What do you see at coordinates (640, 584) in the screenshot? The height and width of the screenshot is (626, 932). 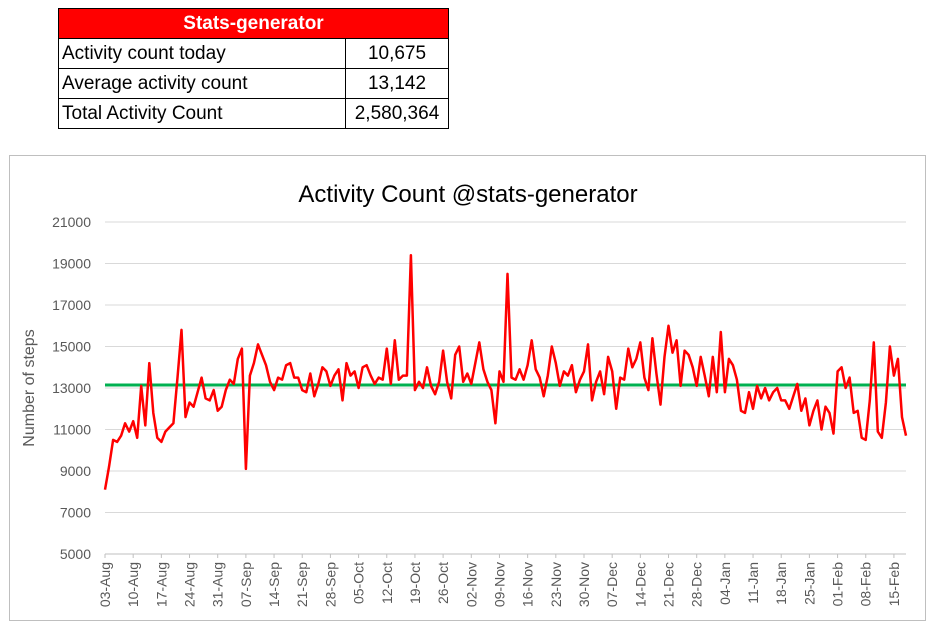 I see `x-tick-label: 14-Dec` at bounding box center [640, 584].